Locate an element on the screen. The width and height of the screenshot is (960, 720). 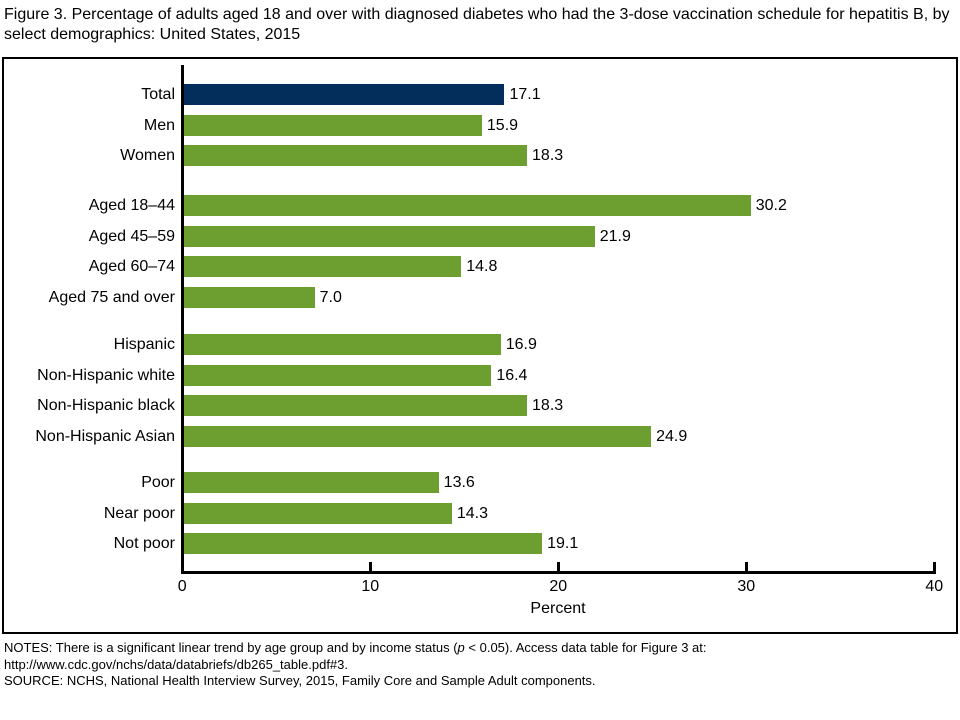
value-label: 21.9 is located at coordinates (615, 236).